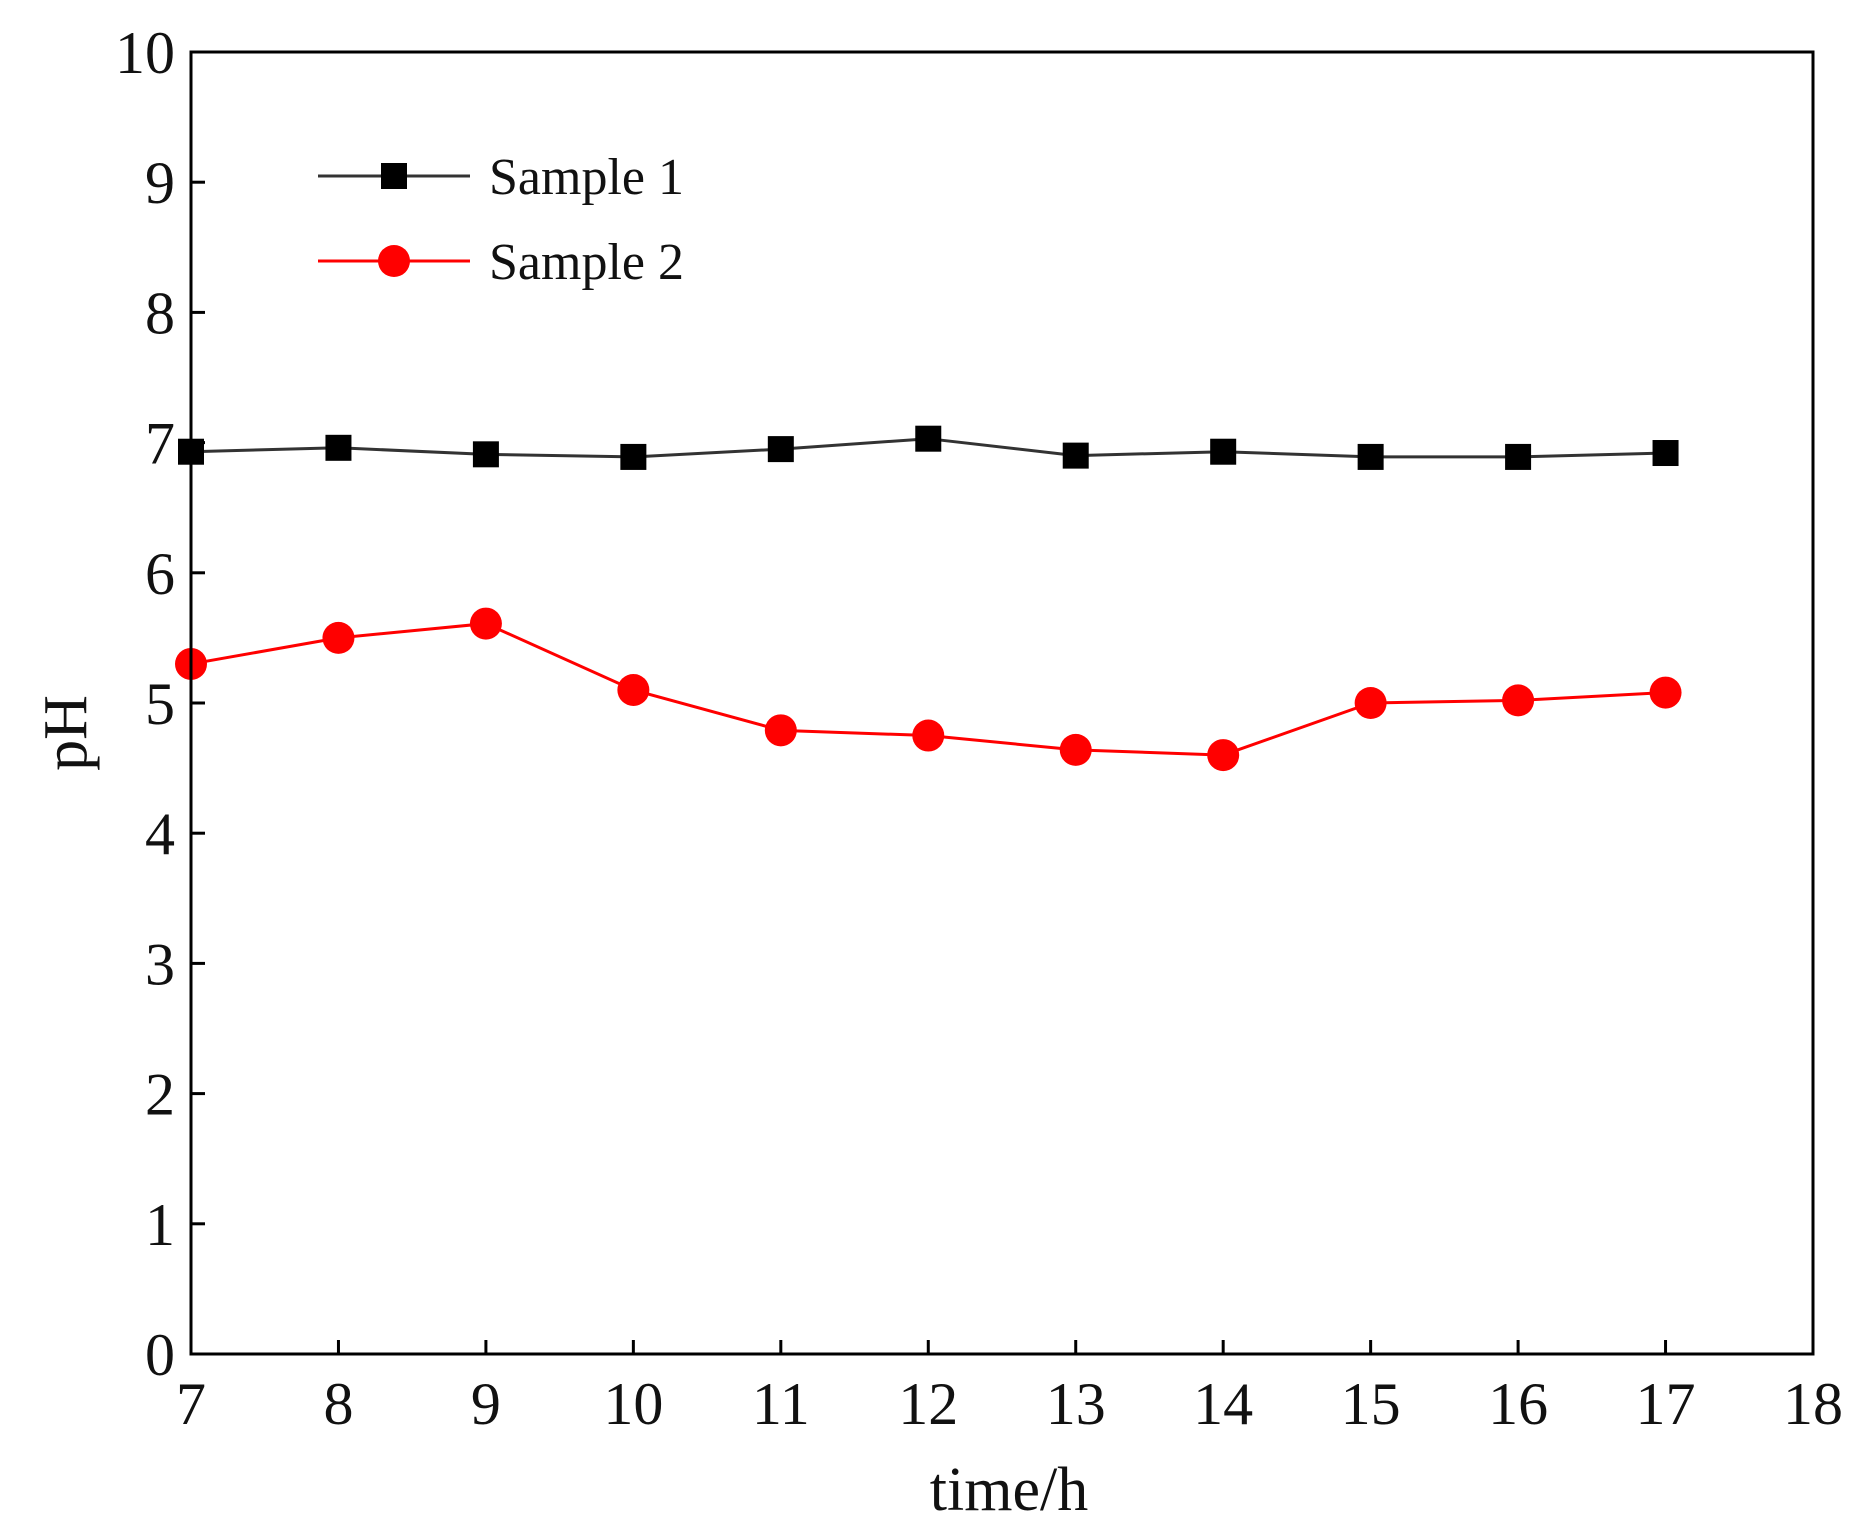 Image resolution: width=1866 pixels, height=1527 pixels. Describe the element at coordinates (1666, 1404) in the screenshot. I see `x-tick-label: 17` at that location.